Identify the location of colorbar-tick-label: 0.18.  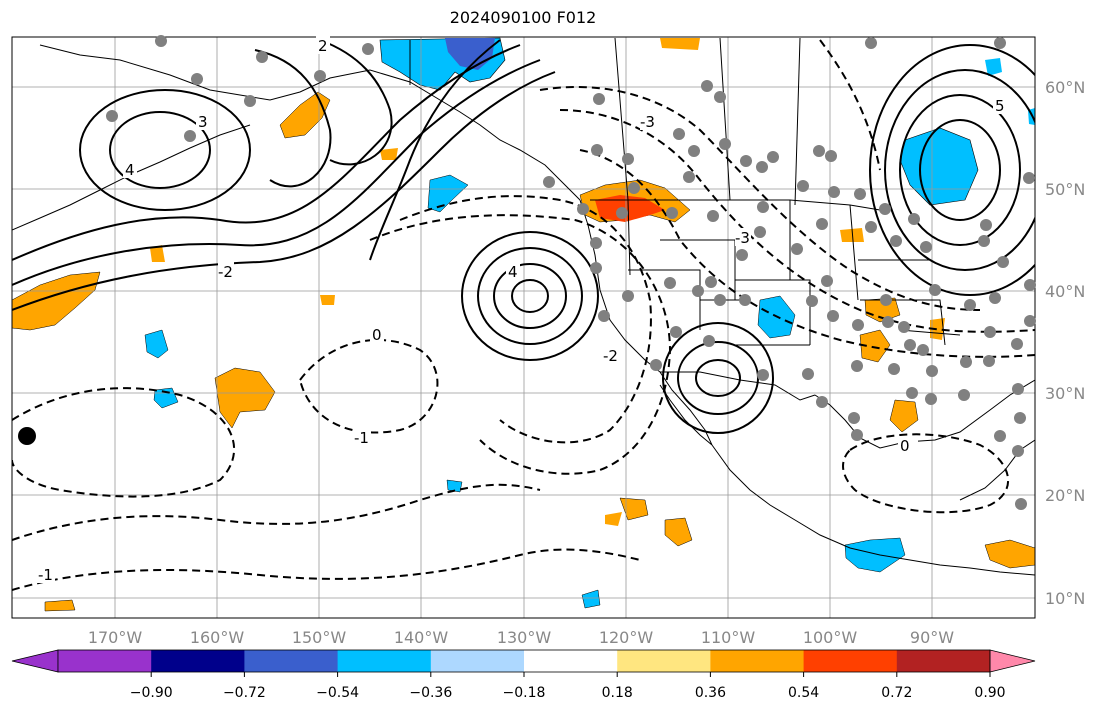
(617, 693).